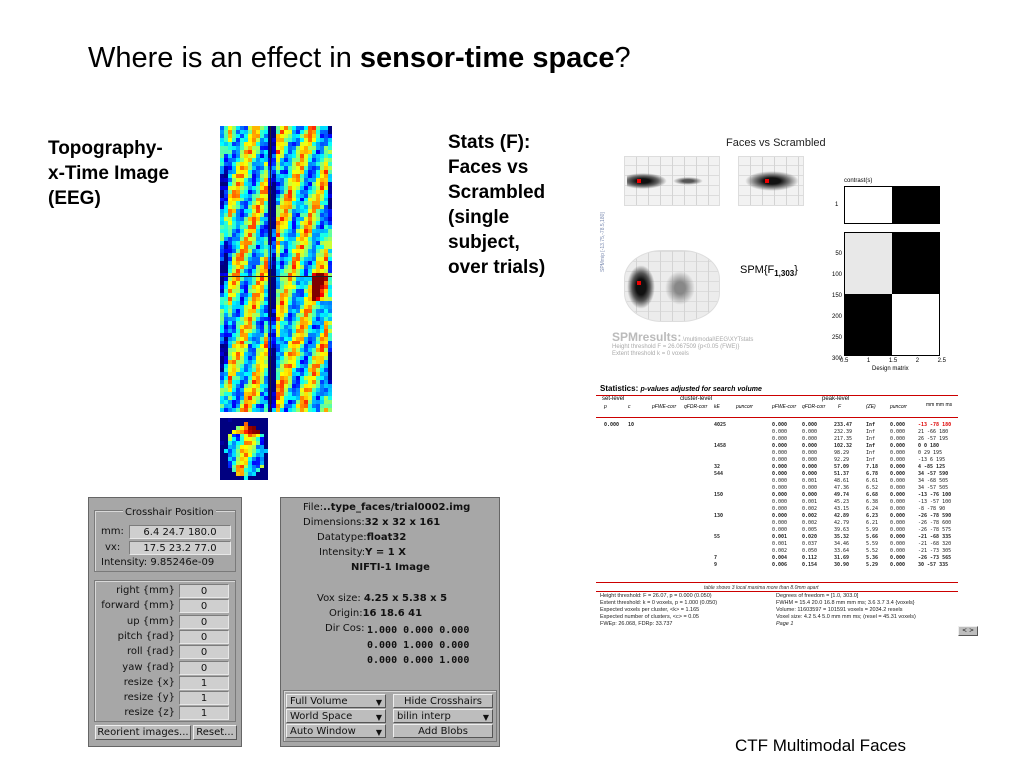 The width and height of the screenshot is (1024, 768). I want to click on hide-crosshairs-button: Hide Crosshairs, so click(443, 701).